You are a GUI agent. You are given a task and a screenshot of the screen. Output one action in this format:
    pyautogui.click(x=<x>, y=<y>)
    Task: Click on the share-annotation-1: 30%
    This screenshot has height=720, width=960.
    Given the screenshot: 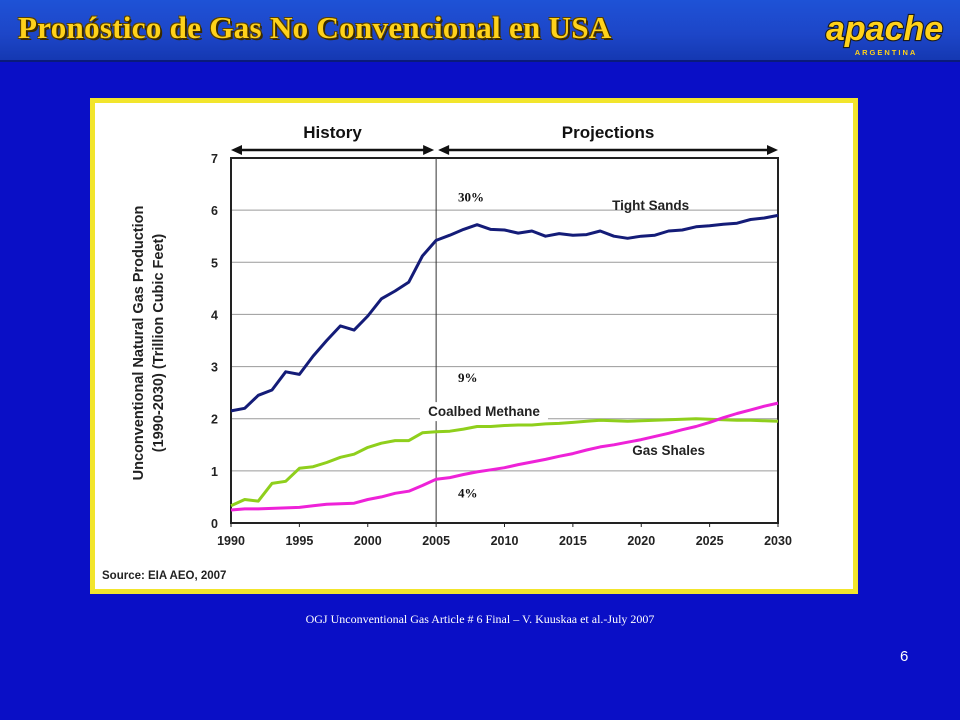 What is the action you would take?
    pyautogui.click(x=471, y=196)
    